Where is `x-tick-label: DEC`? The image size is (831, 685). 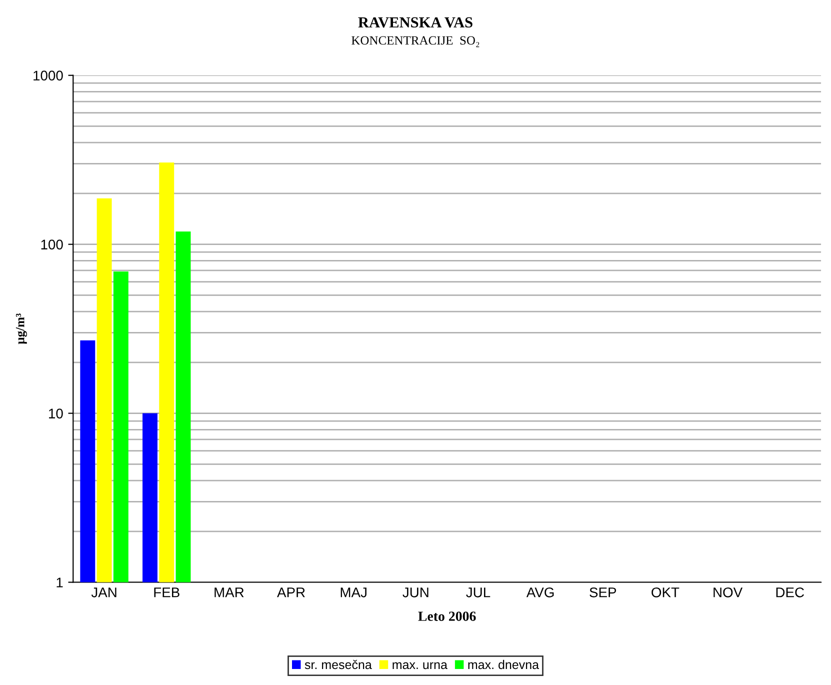
x-tick-label: DEC is located at coordinates (790, 592).